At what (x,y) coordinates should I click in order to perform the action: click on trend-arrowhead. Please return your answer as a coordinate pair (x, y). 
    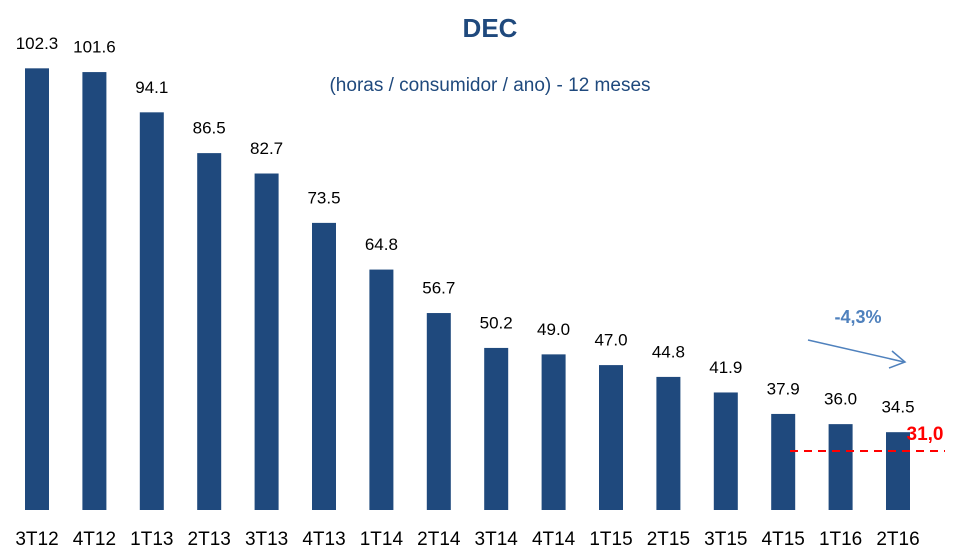
    Looking at the image, I should click on (897, 359).